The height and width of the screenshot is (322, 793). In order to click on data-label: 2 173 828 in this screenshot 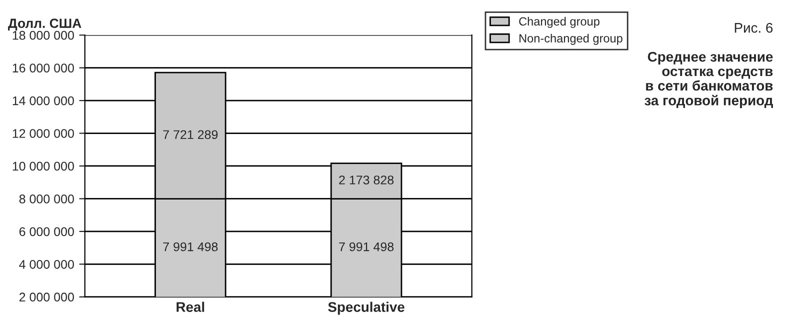, I will do `click(366, 180)`.